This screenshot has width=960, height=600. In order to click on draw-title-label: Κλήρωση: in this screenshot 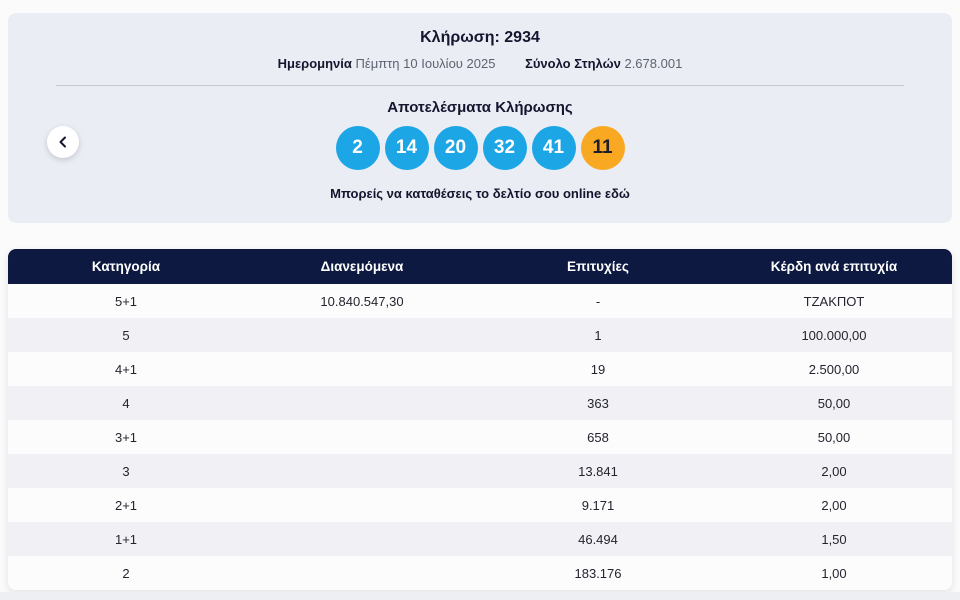, I will do `click(460, 37)`.